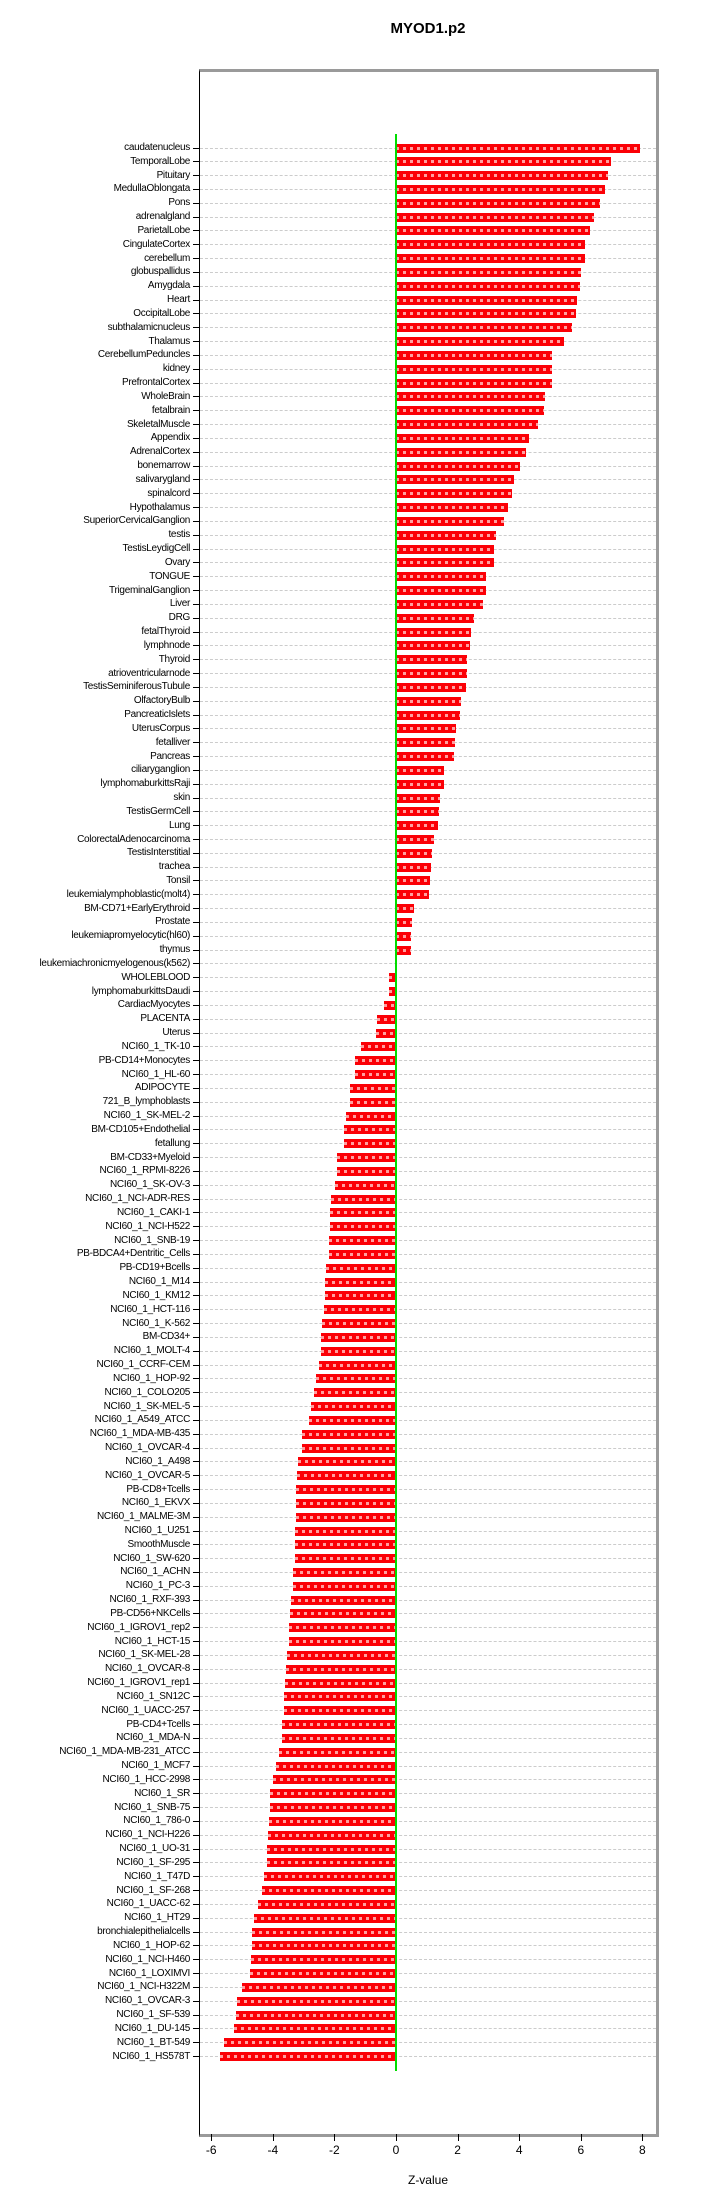  I want to click on x-tick-label: -4, so click(273, 2150).